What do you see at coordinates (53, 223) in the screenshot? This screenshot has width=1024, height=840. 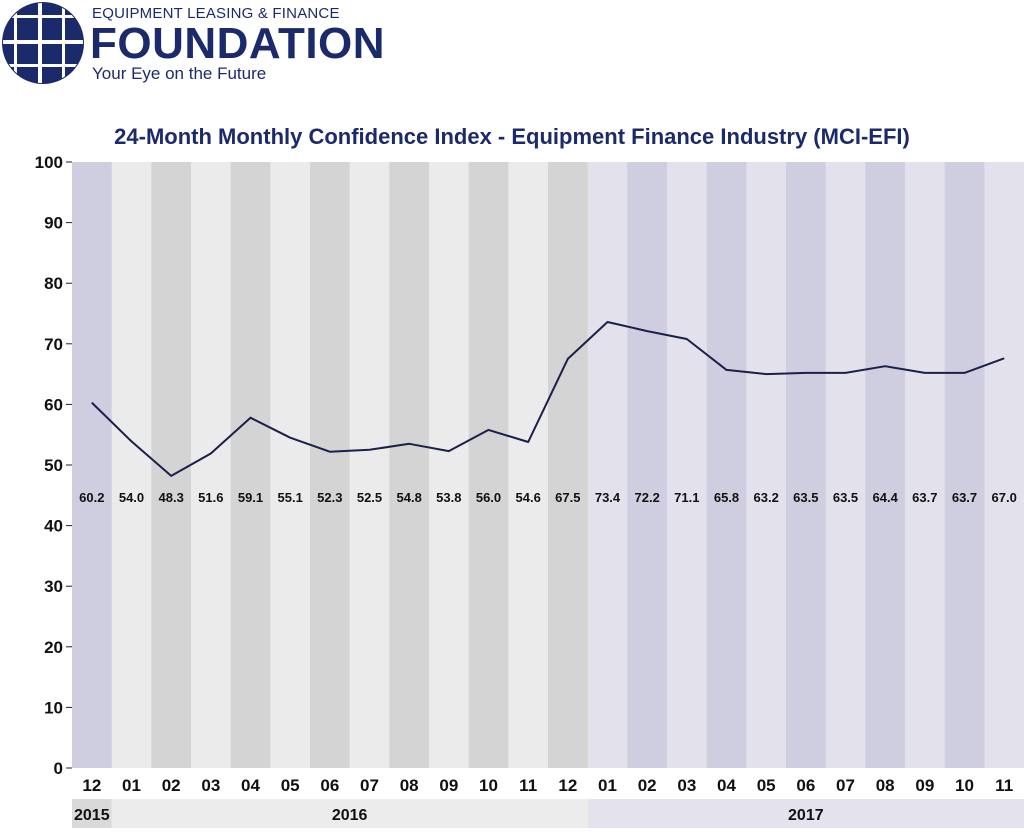 I see `y-tick-label: 90` at bounding box center [53, 223].